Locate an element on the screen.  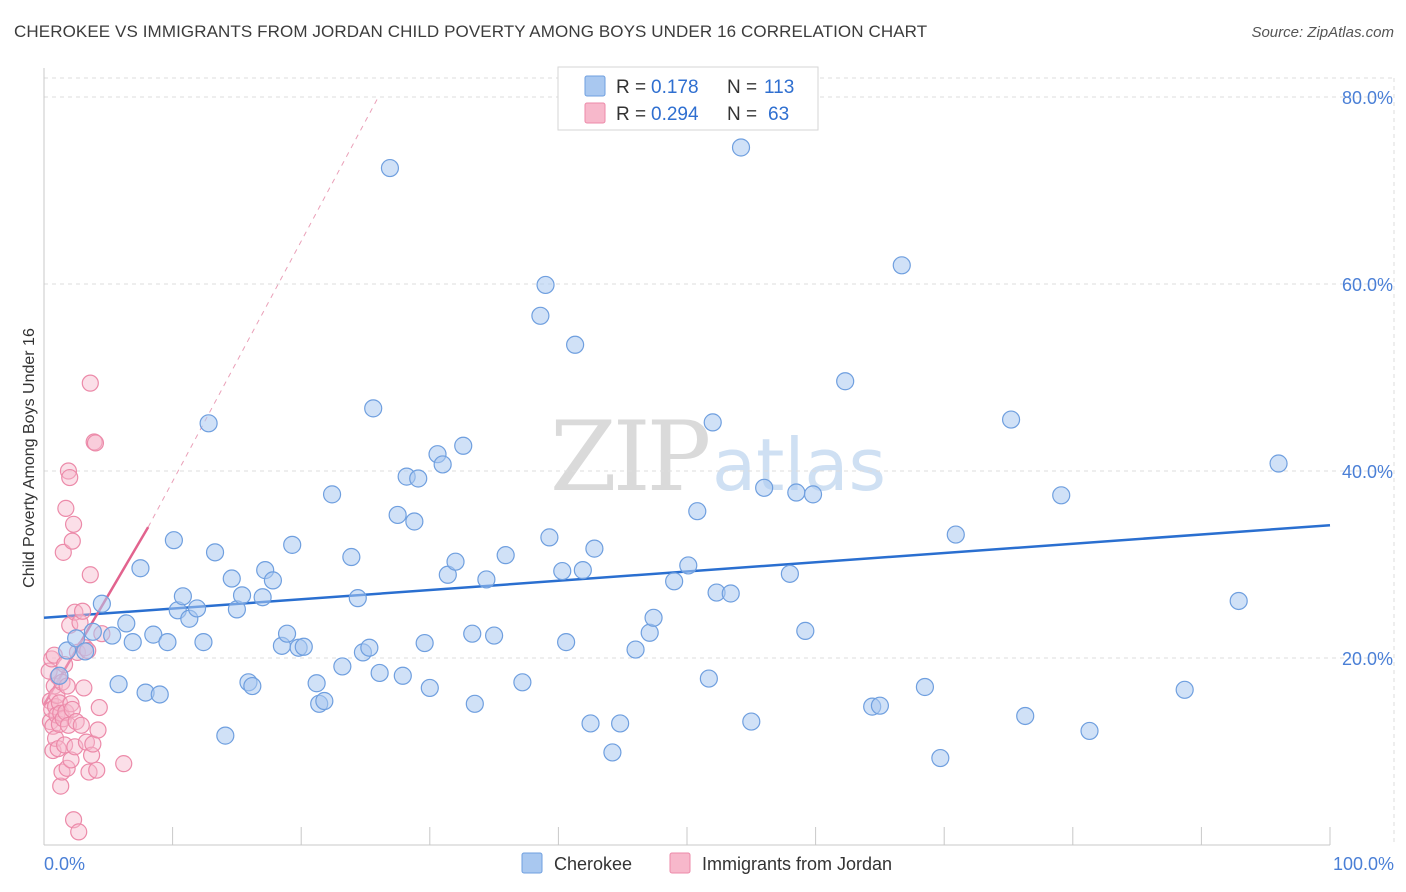
x-tick-label-max: 100.0% is located at coordinates (1363, 864).